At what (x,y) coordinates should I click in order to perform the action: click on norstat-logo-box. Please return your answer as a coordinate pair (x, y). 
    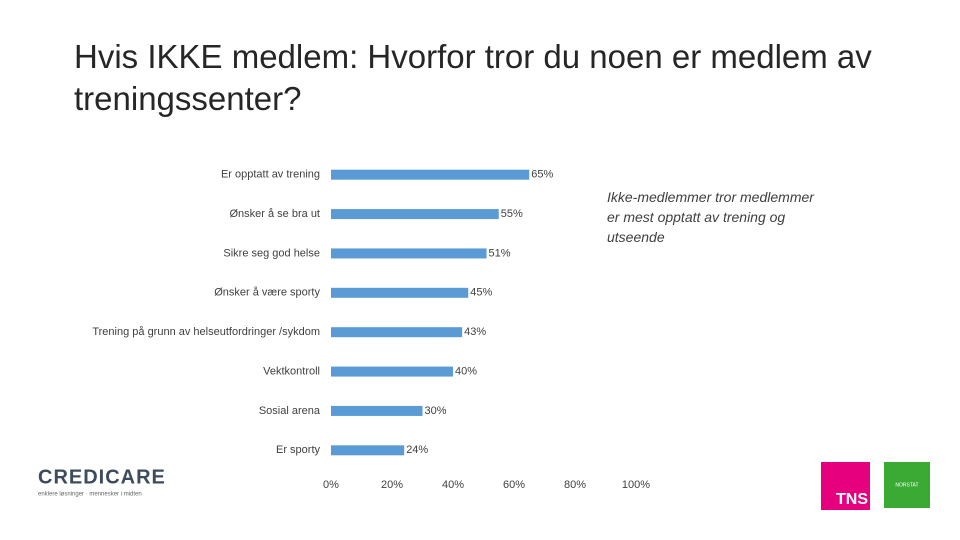
    Looking at the image, I should click on (907, 485).